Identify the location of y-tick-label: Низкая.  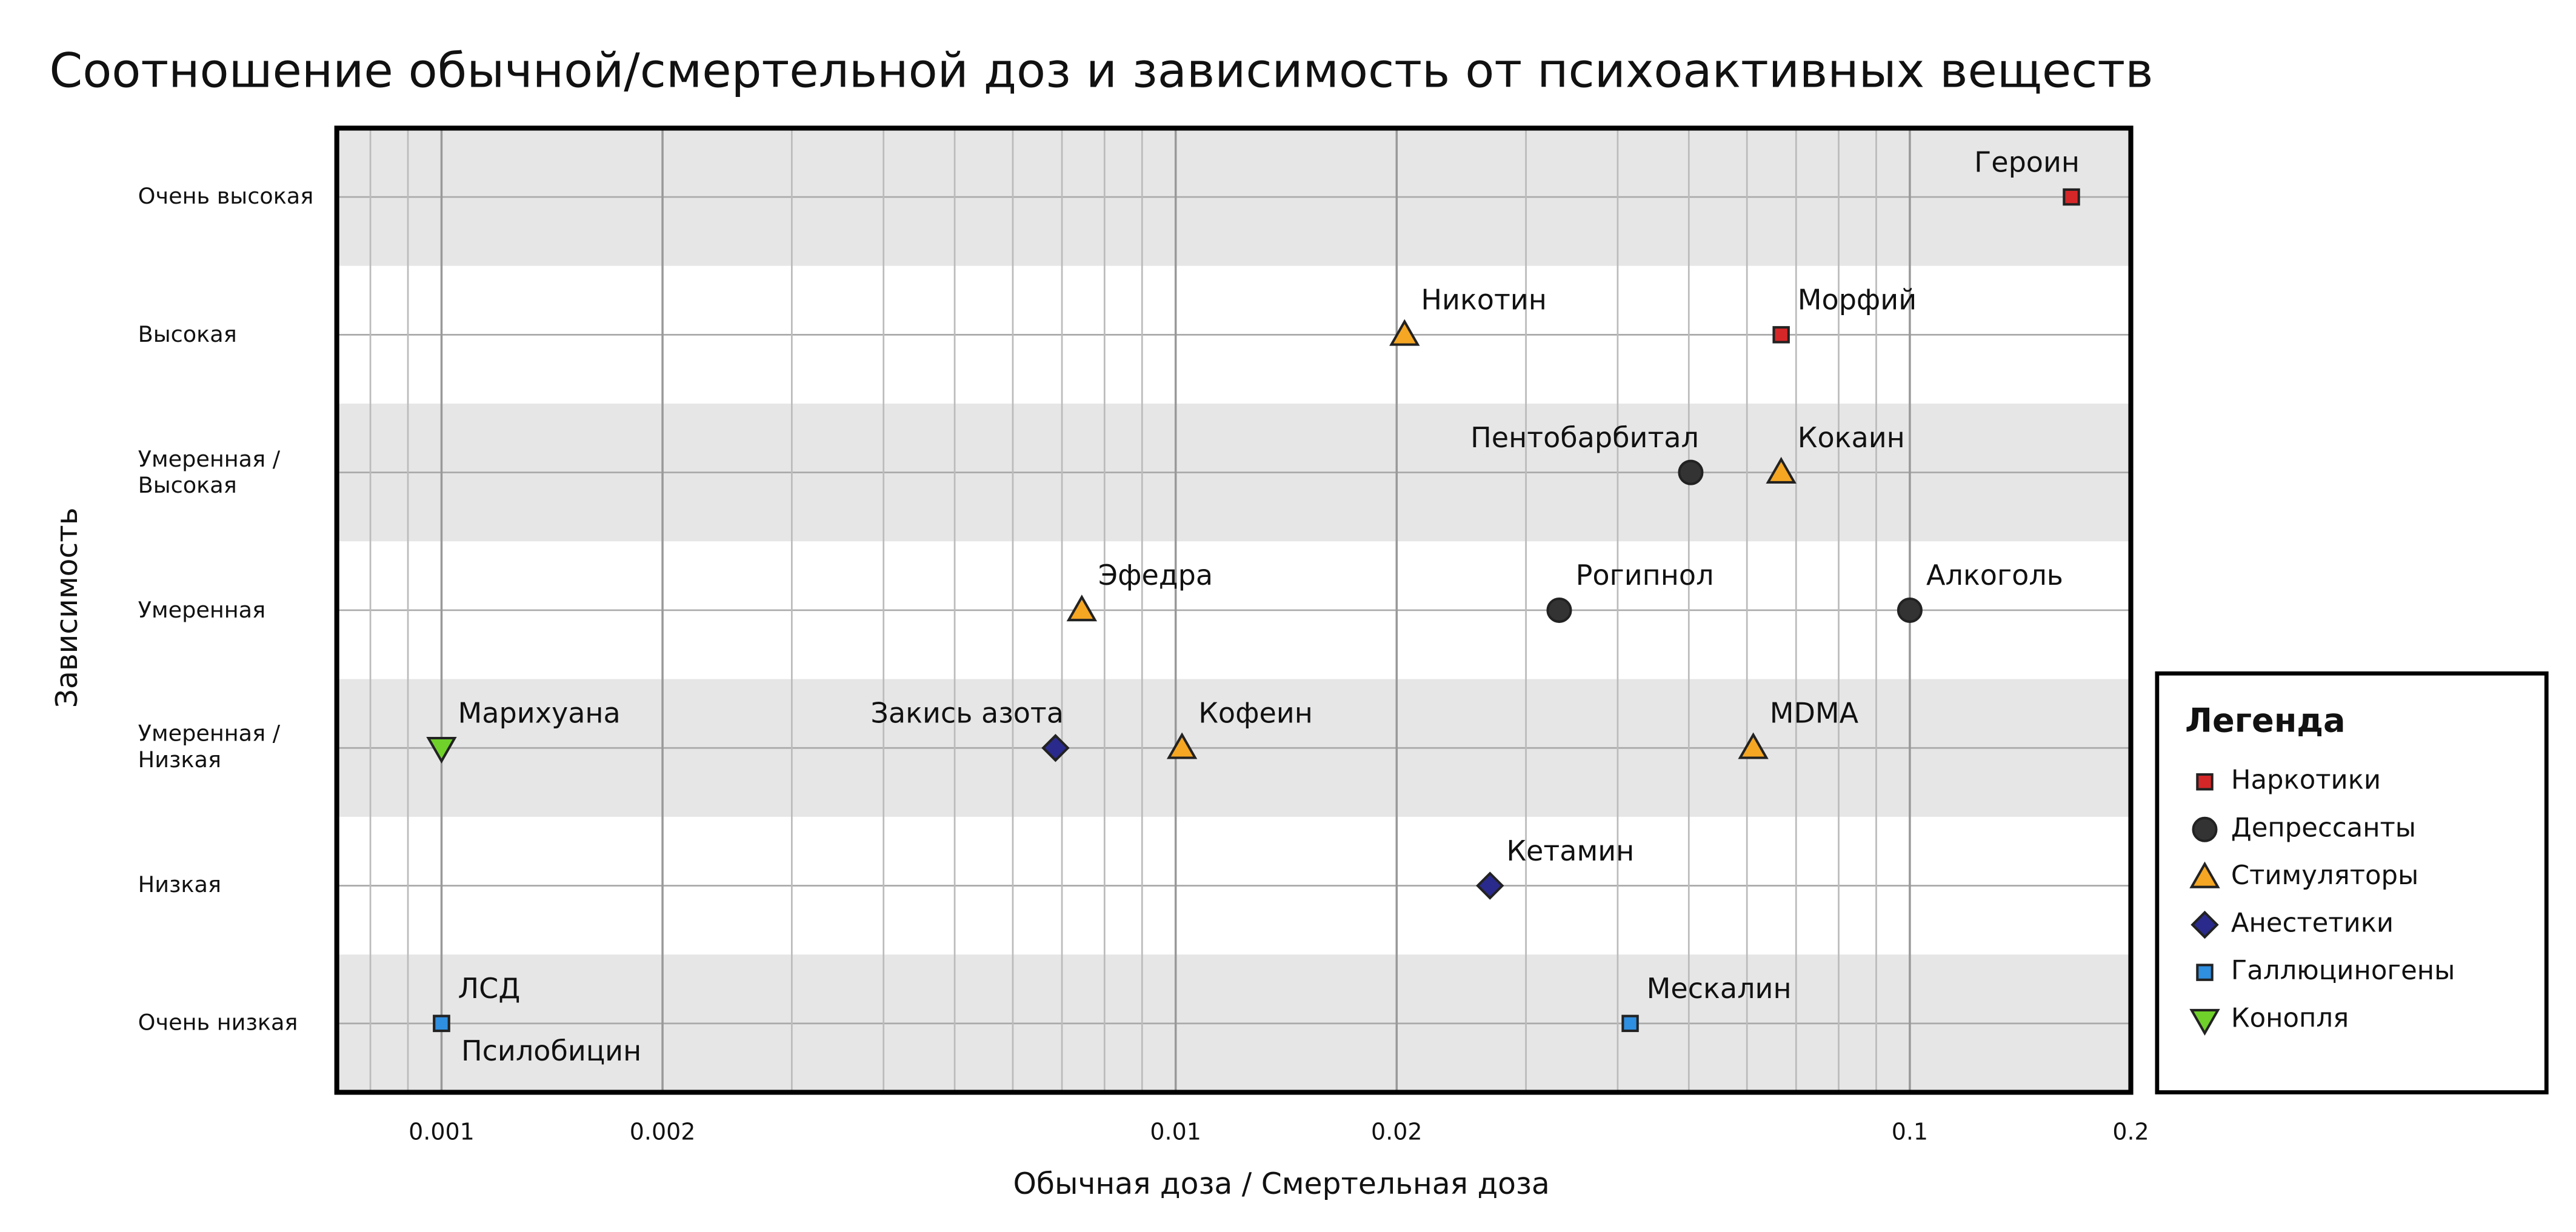
(179, 885).